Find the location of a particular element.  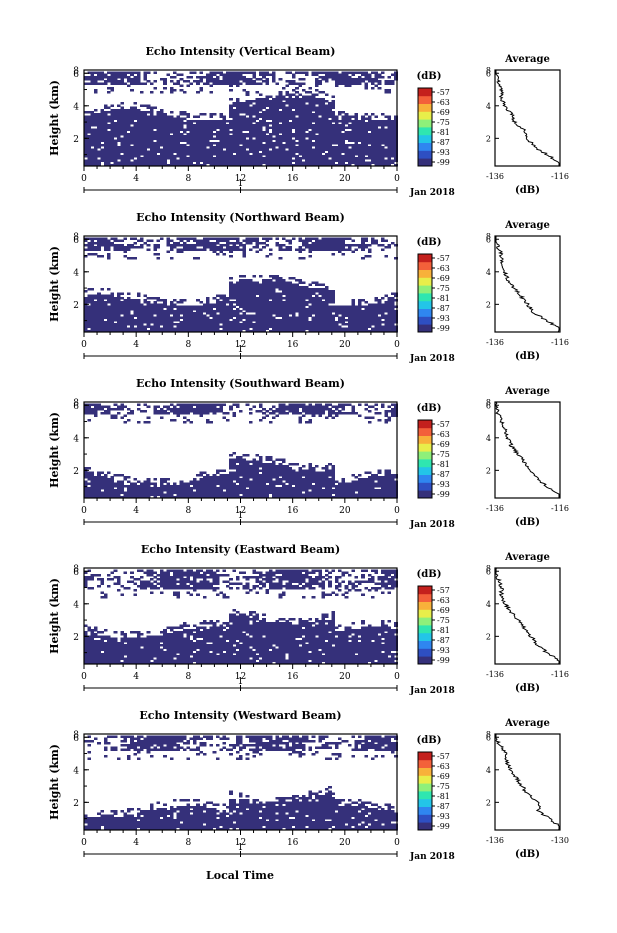

colorbar-swatch is located at coordinates (425, 320).